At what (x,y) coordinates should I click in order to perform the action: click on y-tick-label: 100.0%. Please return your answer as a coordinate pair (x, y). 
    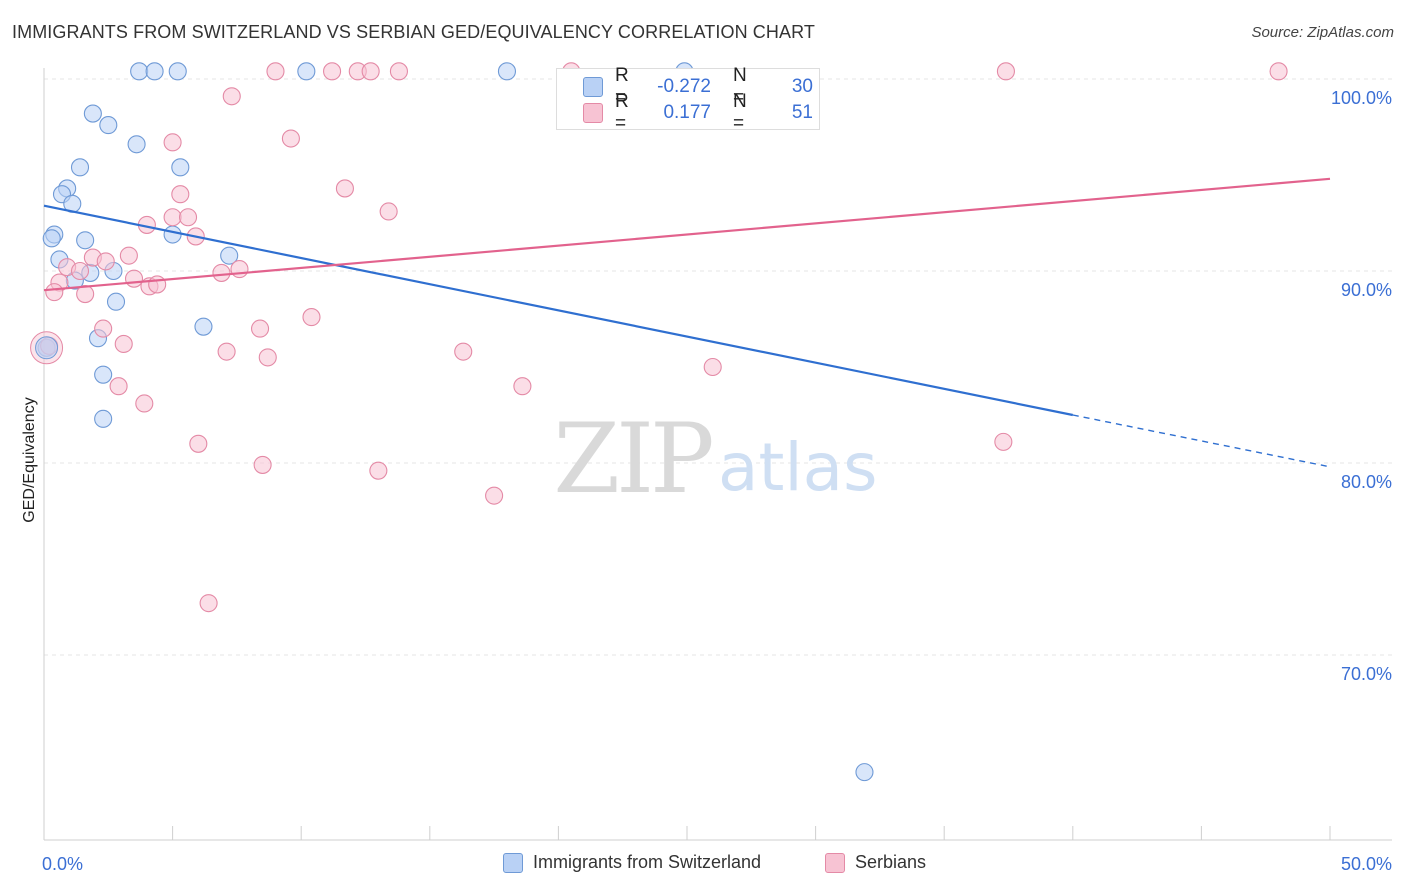
    Looking at the image, I should click on (1361, 98).